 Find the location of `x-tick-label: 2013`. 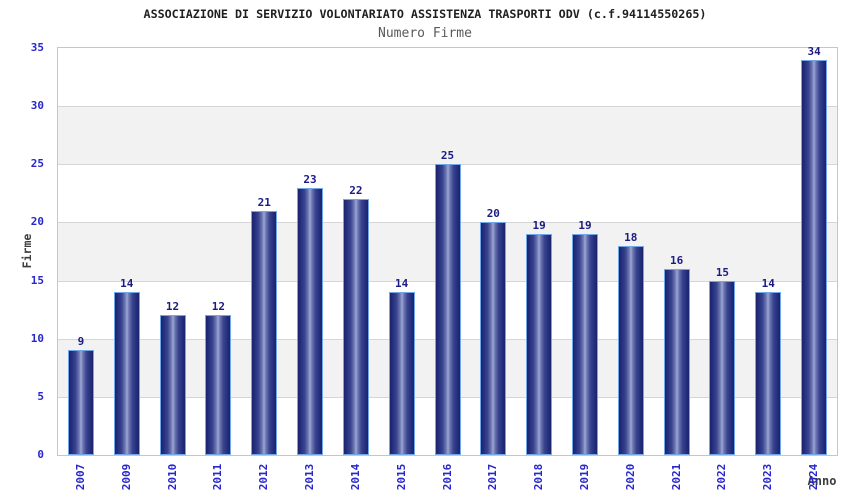

x-tick-label: 2013 is located at coordinates (310, 477).